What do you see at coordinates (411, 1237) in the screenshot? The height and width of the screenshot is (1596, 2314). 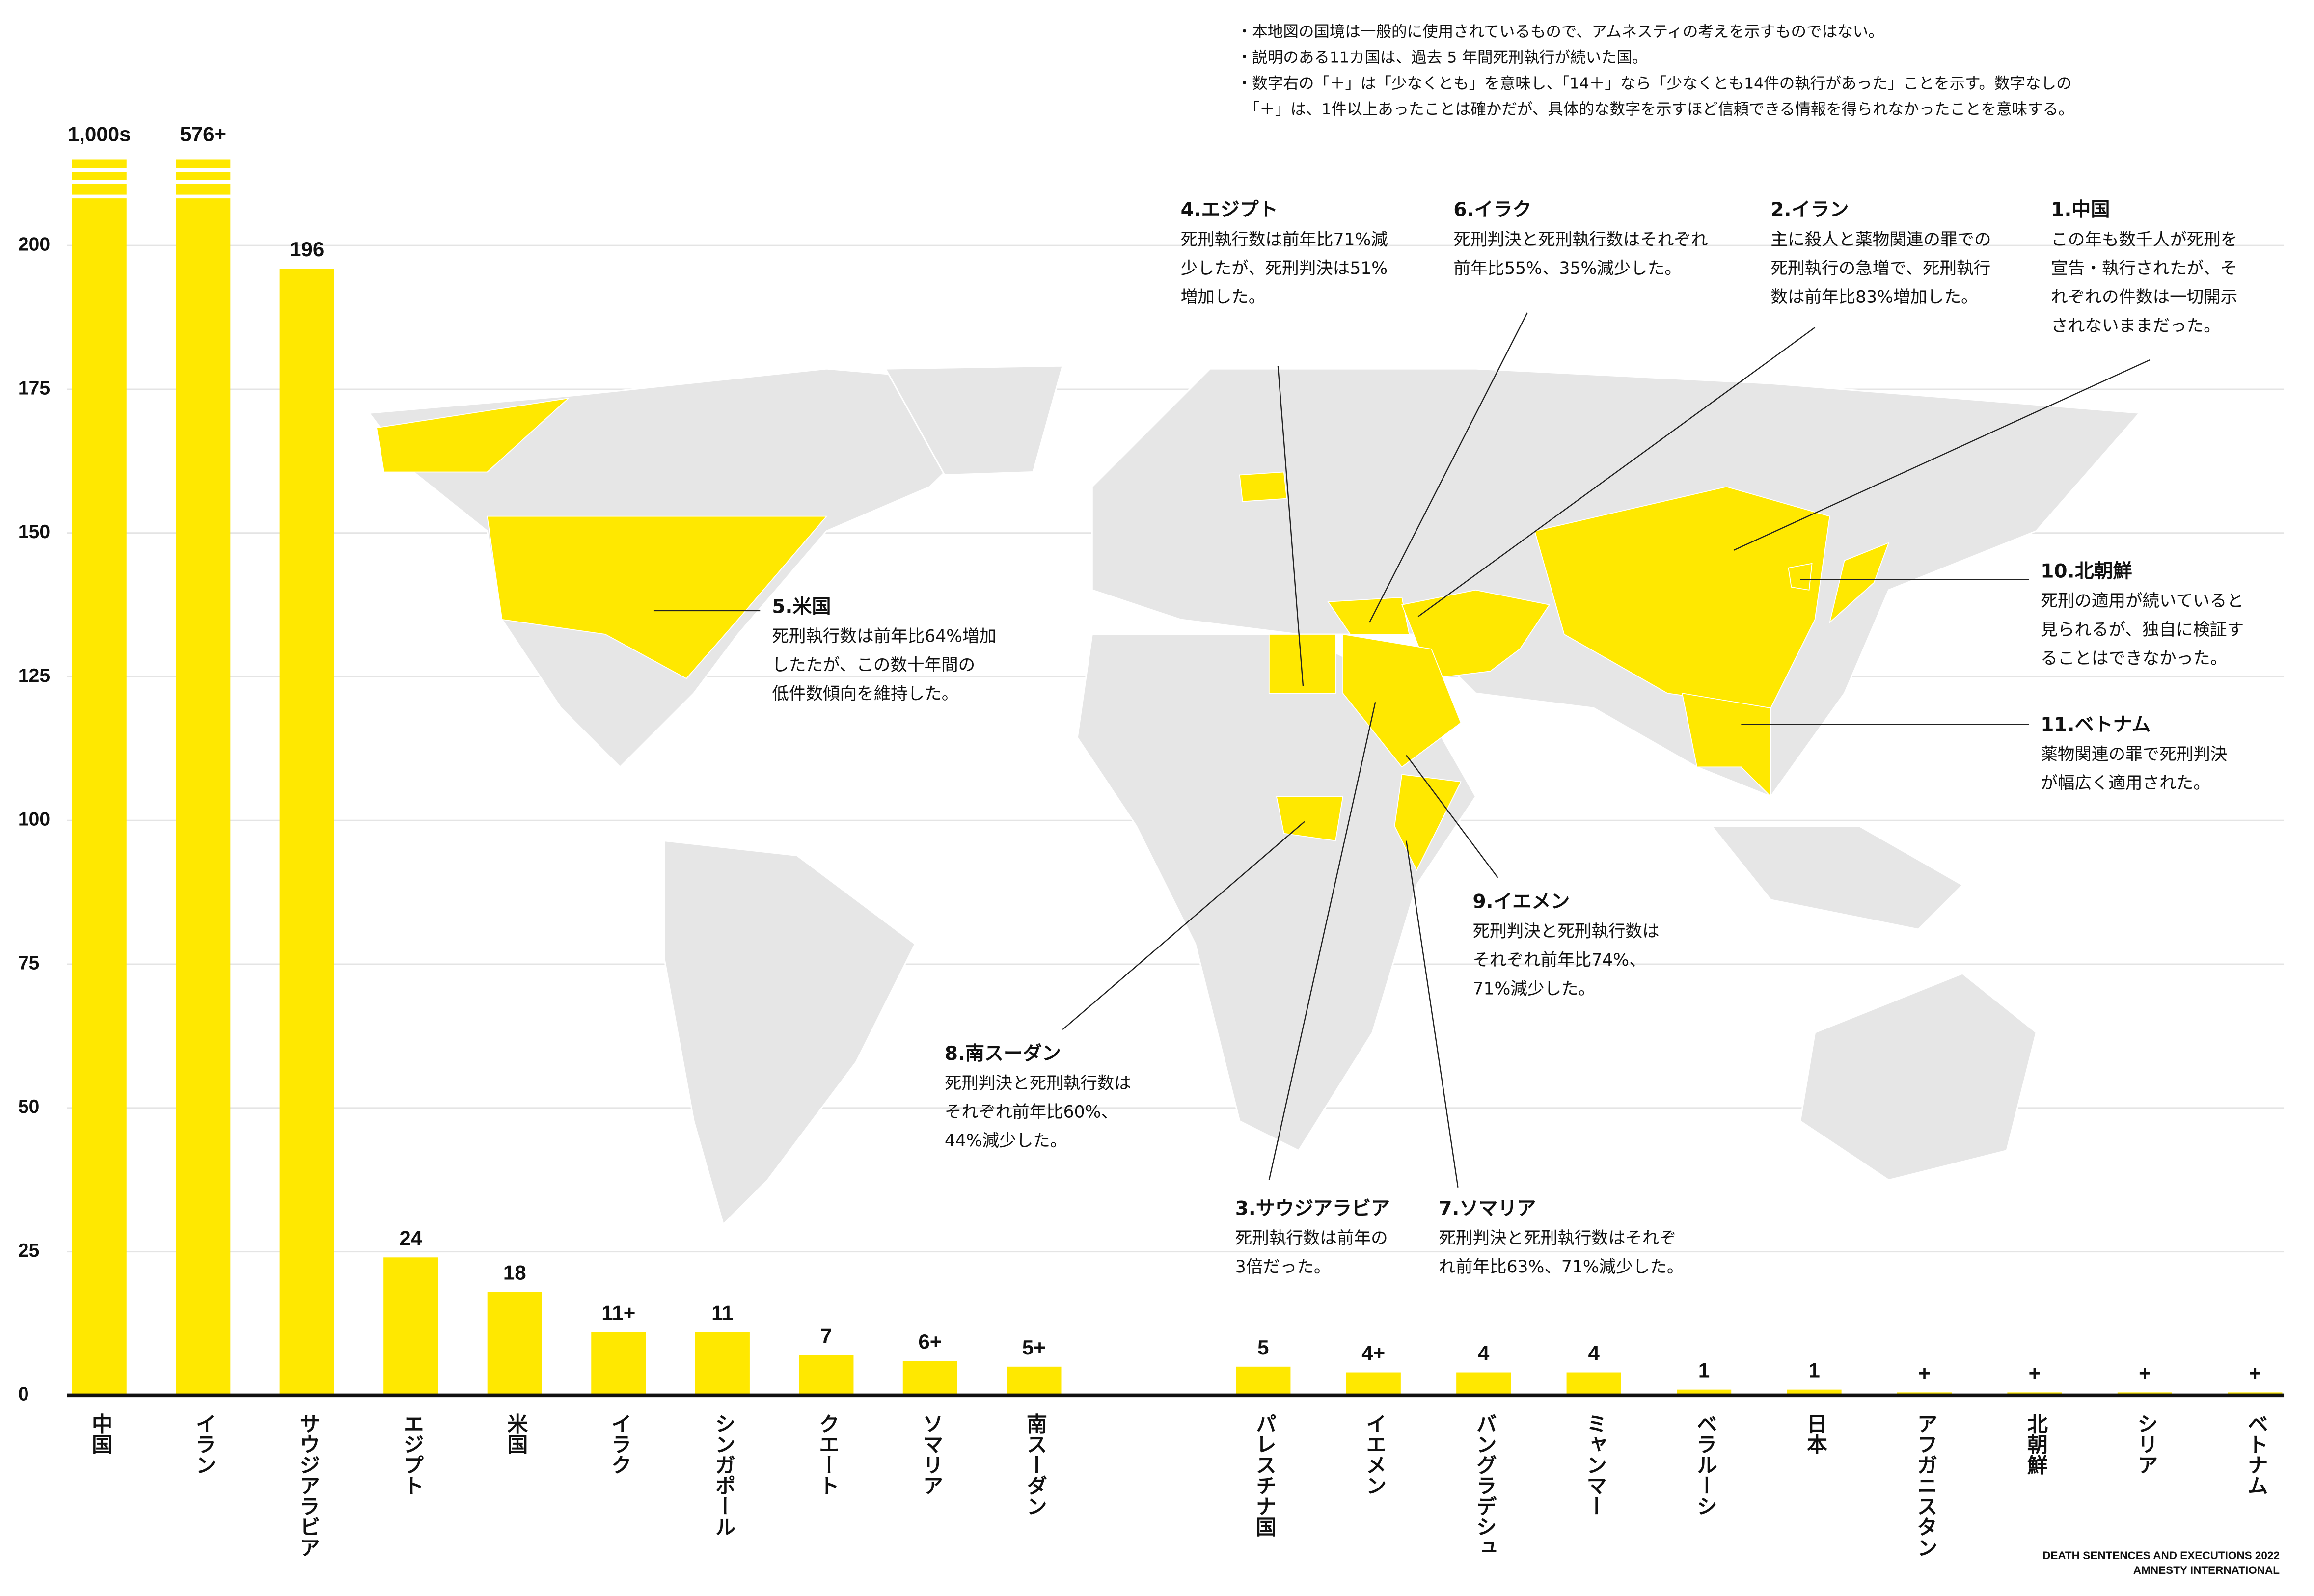 I see `value-label: 24` at bounding box center [411, 1237].